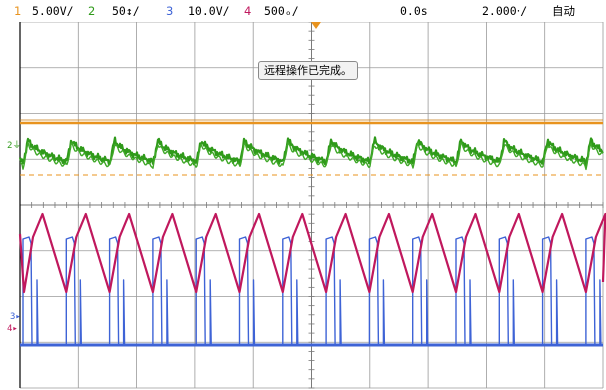 The height and width of the screenshot is (390, 606). I want to click on ch4-number: 4, so click(248, 11).